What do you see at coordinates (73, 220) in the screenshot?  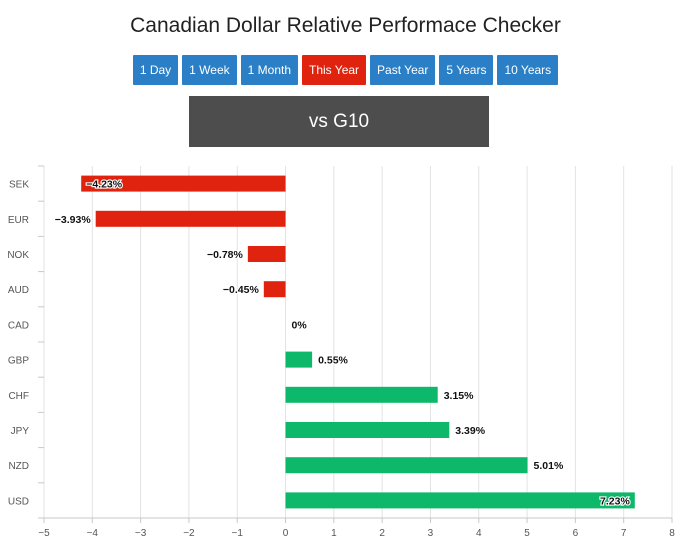 I see `data-label-eur: −3.93%` at bounding box center [73, 220].